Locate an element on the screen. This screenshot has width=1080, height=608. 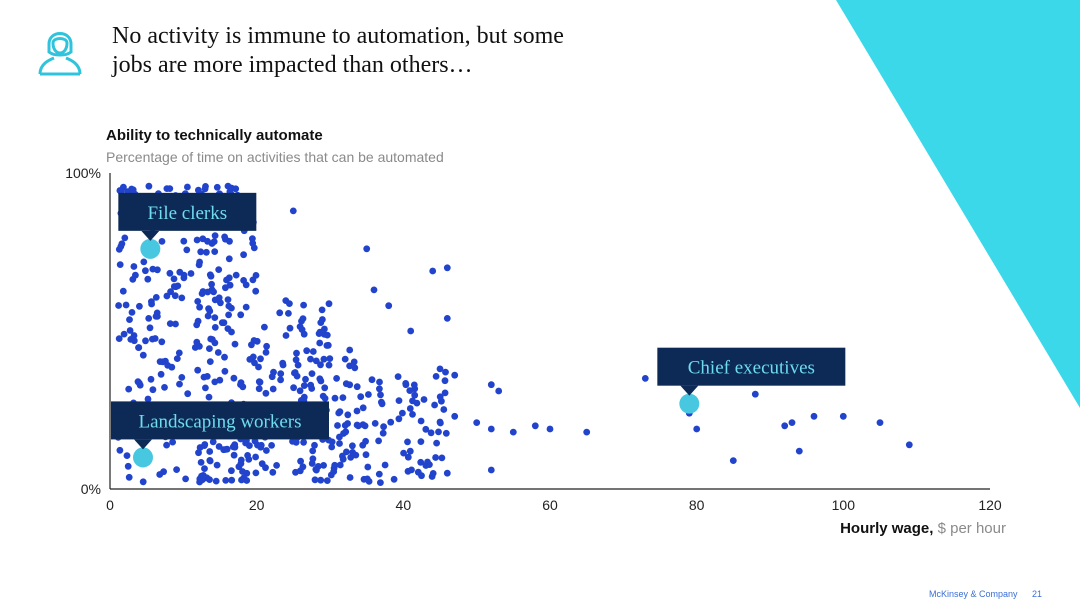
callout-box is located at coordinates (187, 211).